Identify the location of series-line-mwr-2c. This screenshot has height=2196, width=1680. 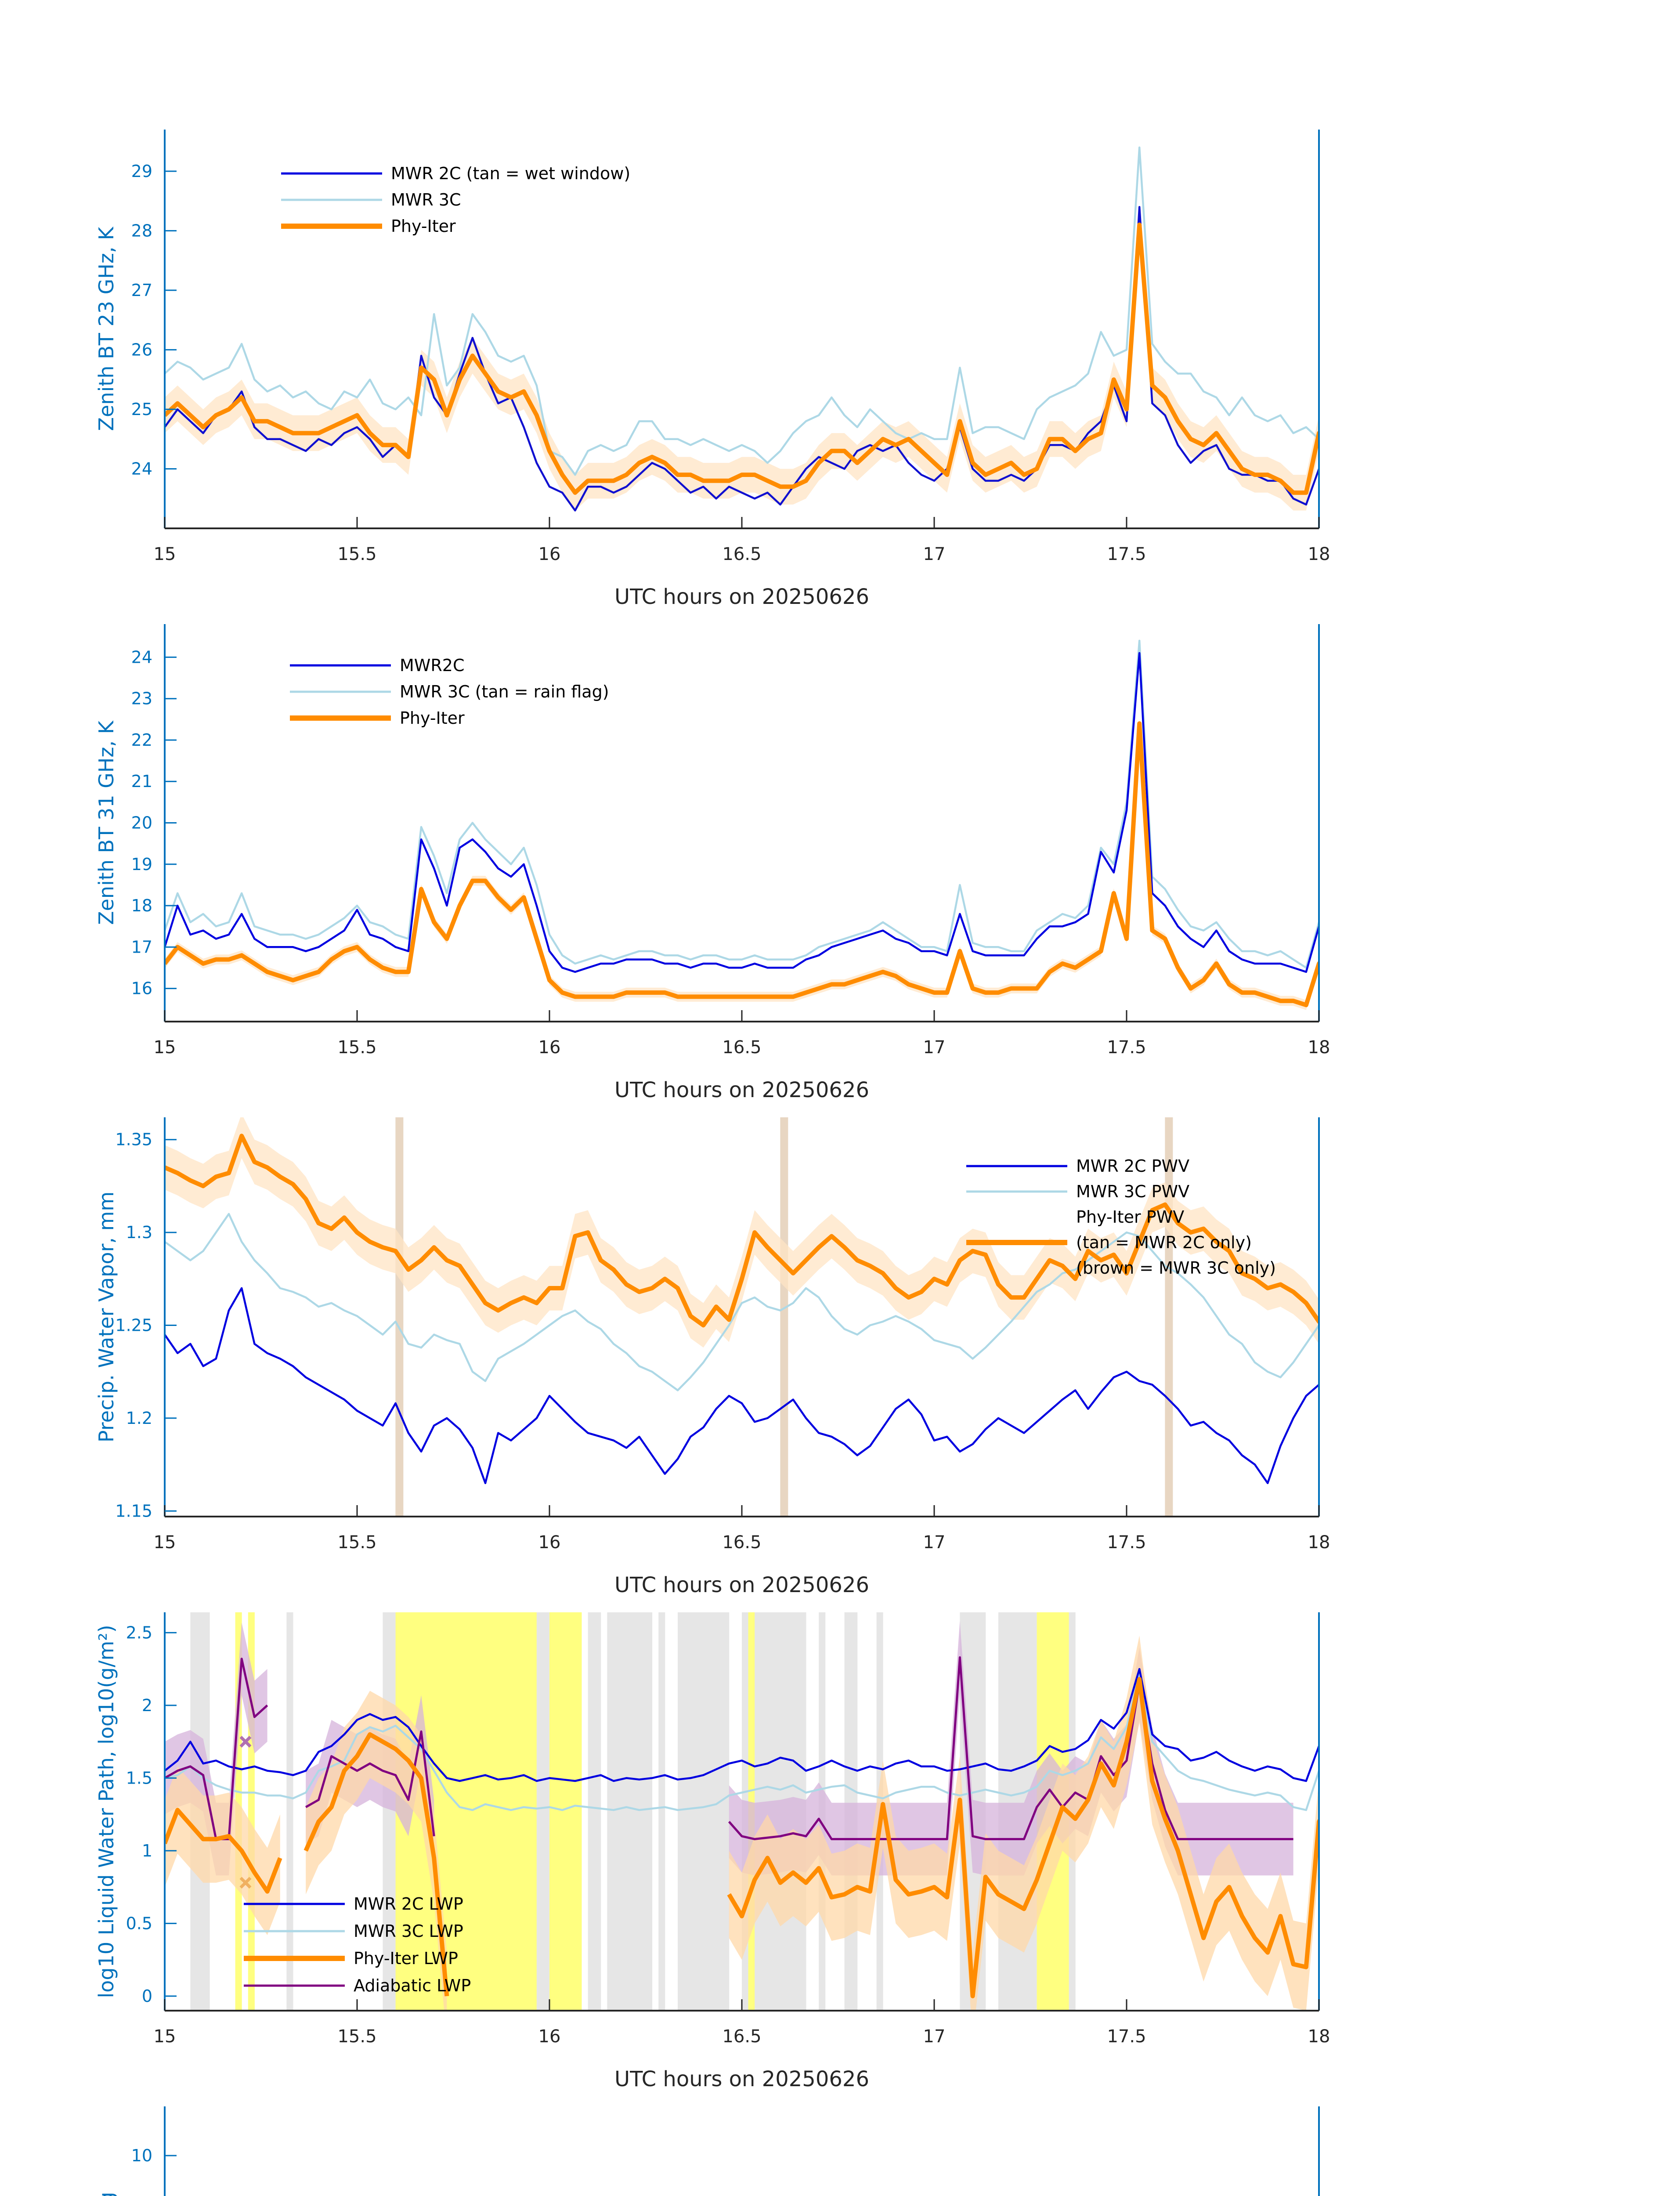
(742, 812).